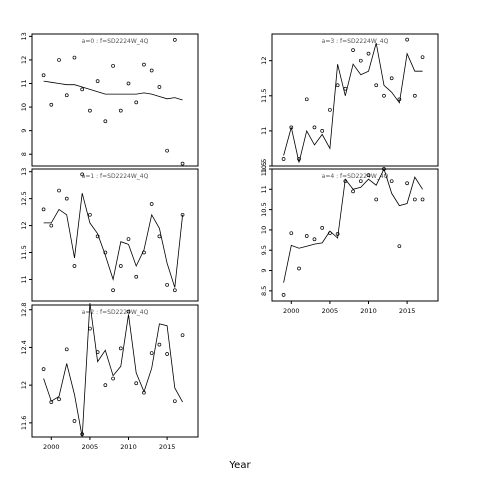 The height and width of the screenshot is (480, 480). Describe the element at coordinates (24, 131) in the screenshot. I see `y-tick-label: 9` at that location.